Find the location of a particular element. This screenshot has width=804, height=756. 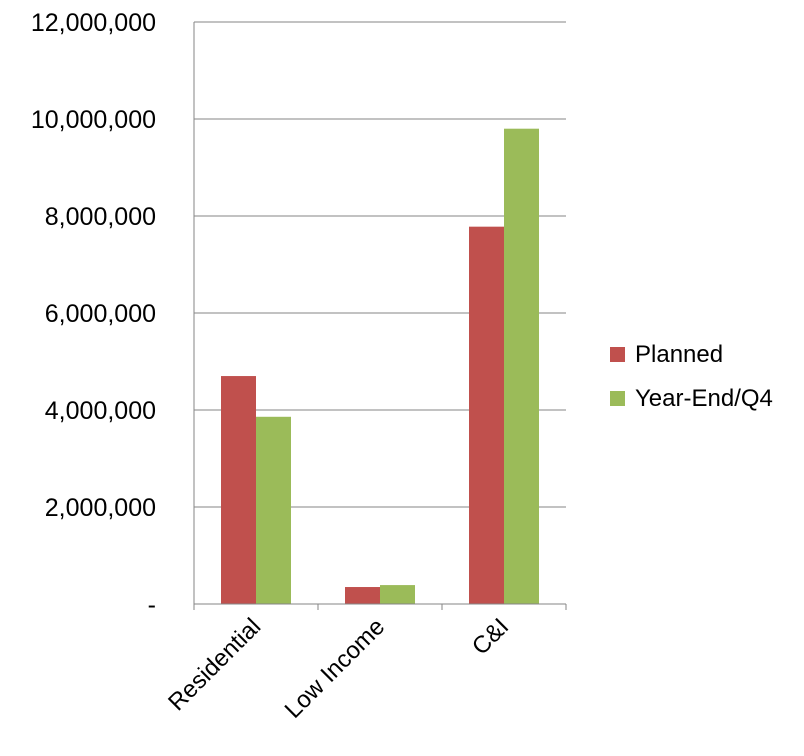

legend-label: Planned is located at coordinates (679, 354).